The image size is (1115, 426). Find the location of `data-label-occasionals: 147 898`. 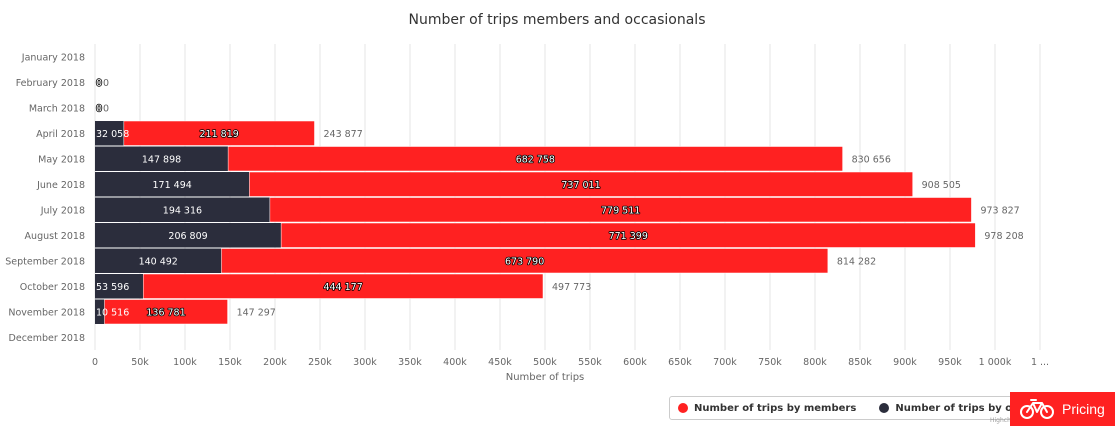

data-label-occasionals: 147 898 is located at coordinates (161, 159).